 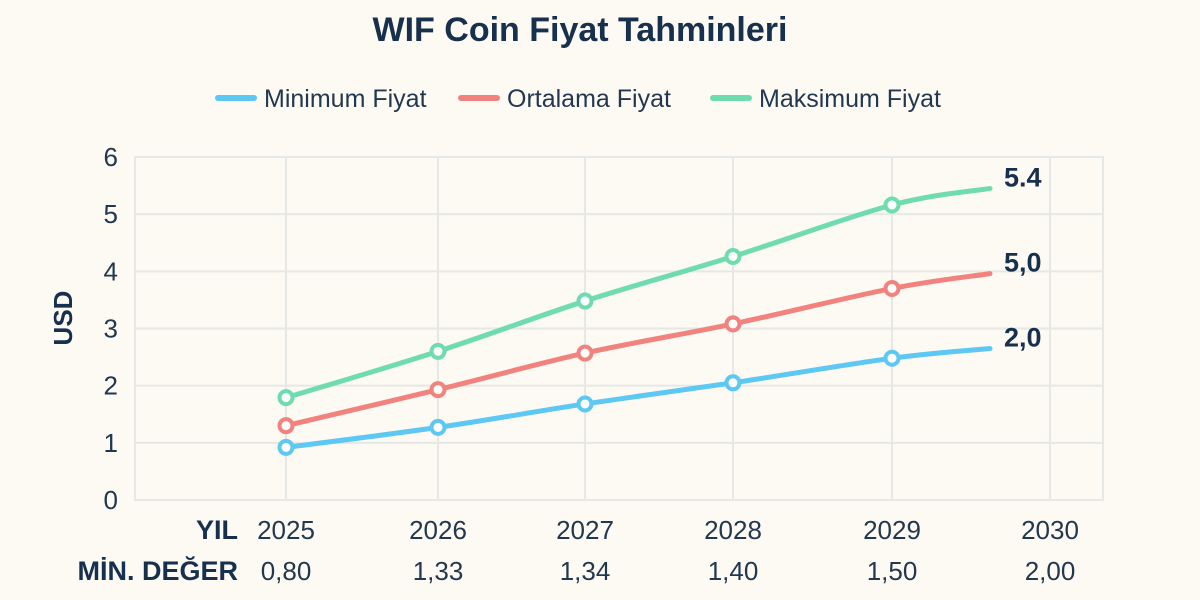 I want to click on y-tick-label: 0, so click(x=111, y=500).